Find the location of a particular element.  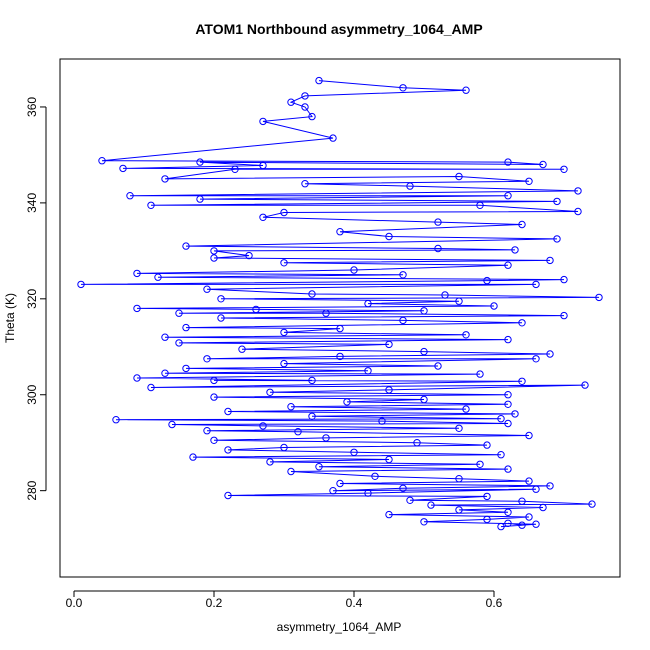

x-axis: 0.0 0.2 0.4 0.6 is located at coordinates (284, 600).